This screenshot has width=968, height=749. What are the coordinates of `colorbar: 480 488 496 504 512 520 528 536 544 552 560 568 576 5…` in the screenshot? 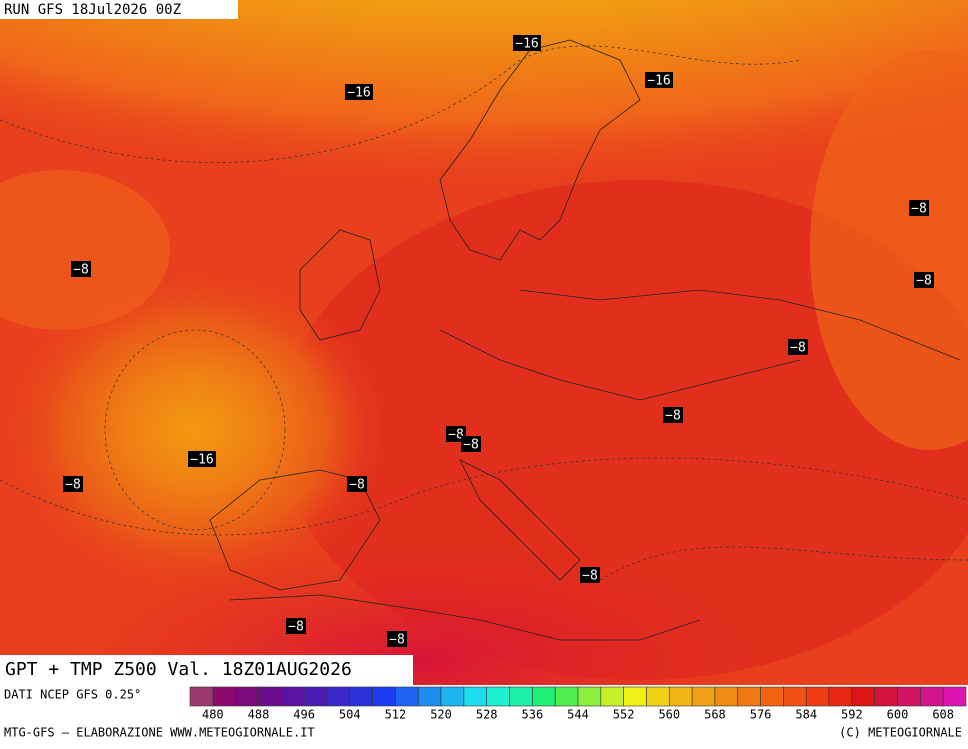 It's located at (578, 704).